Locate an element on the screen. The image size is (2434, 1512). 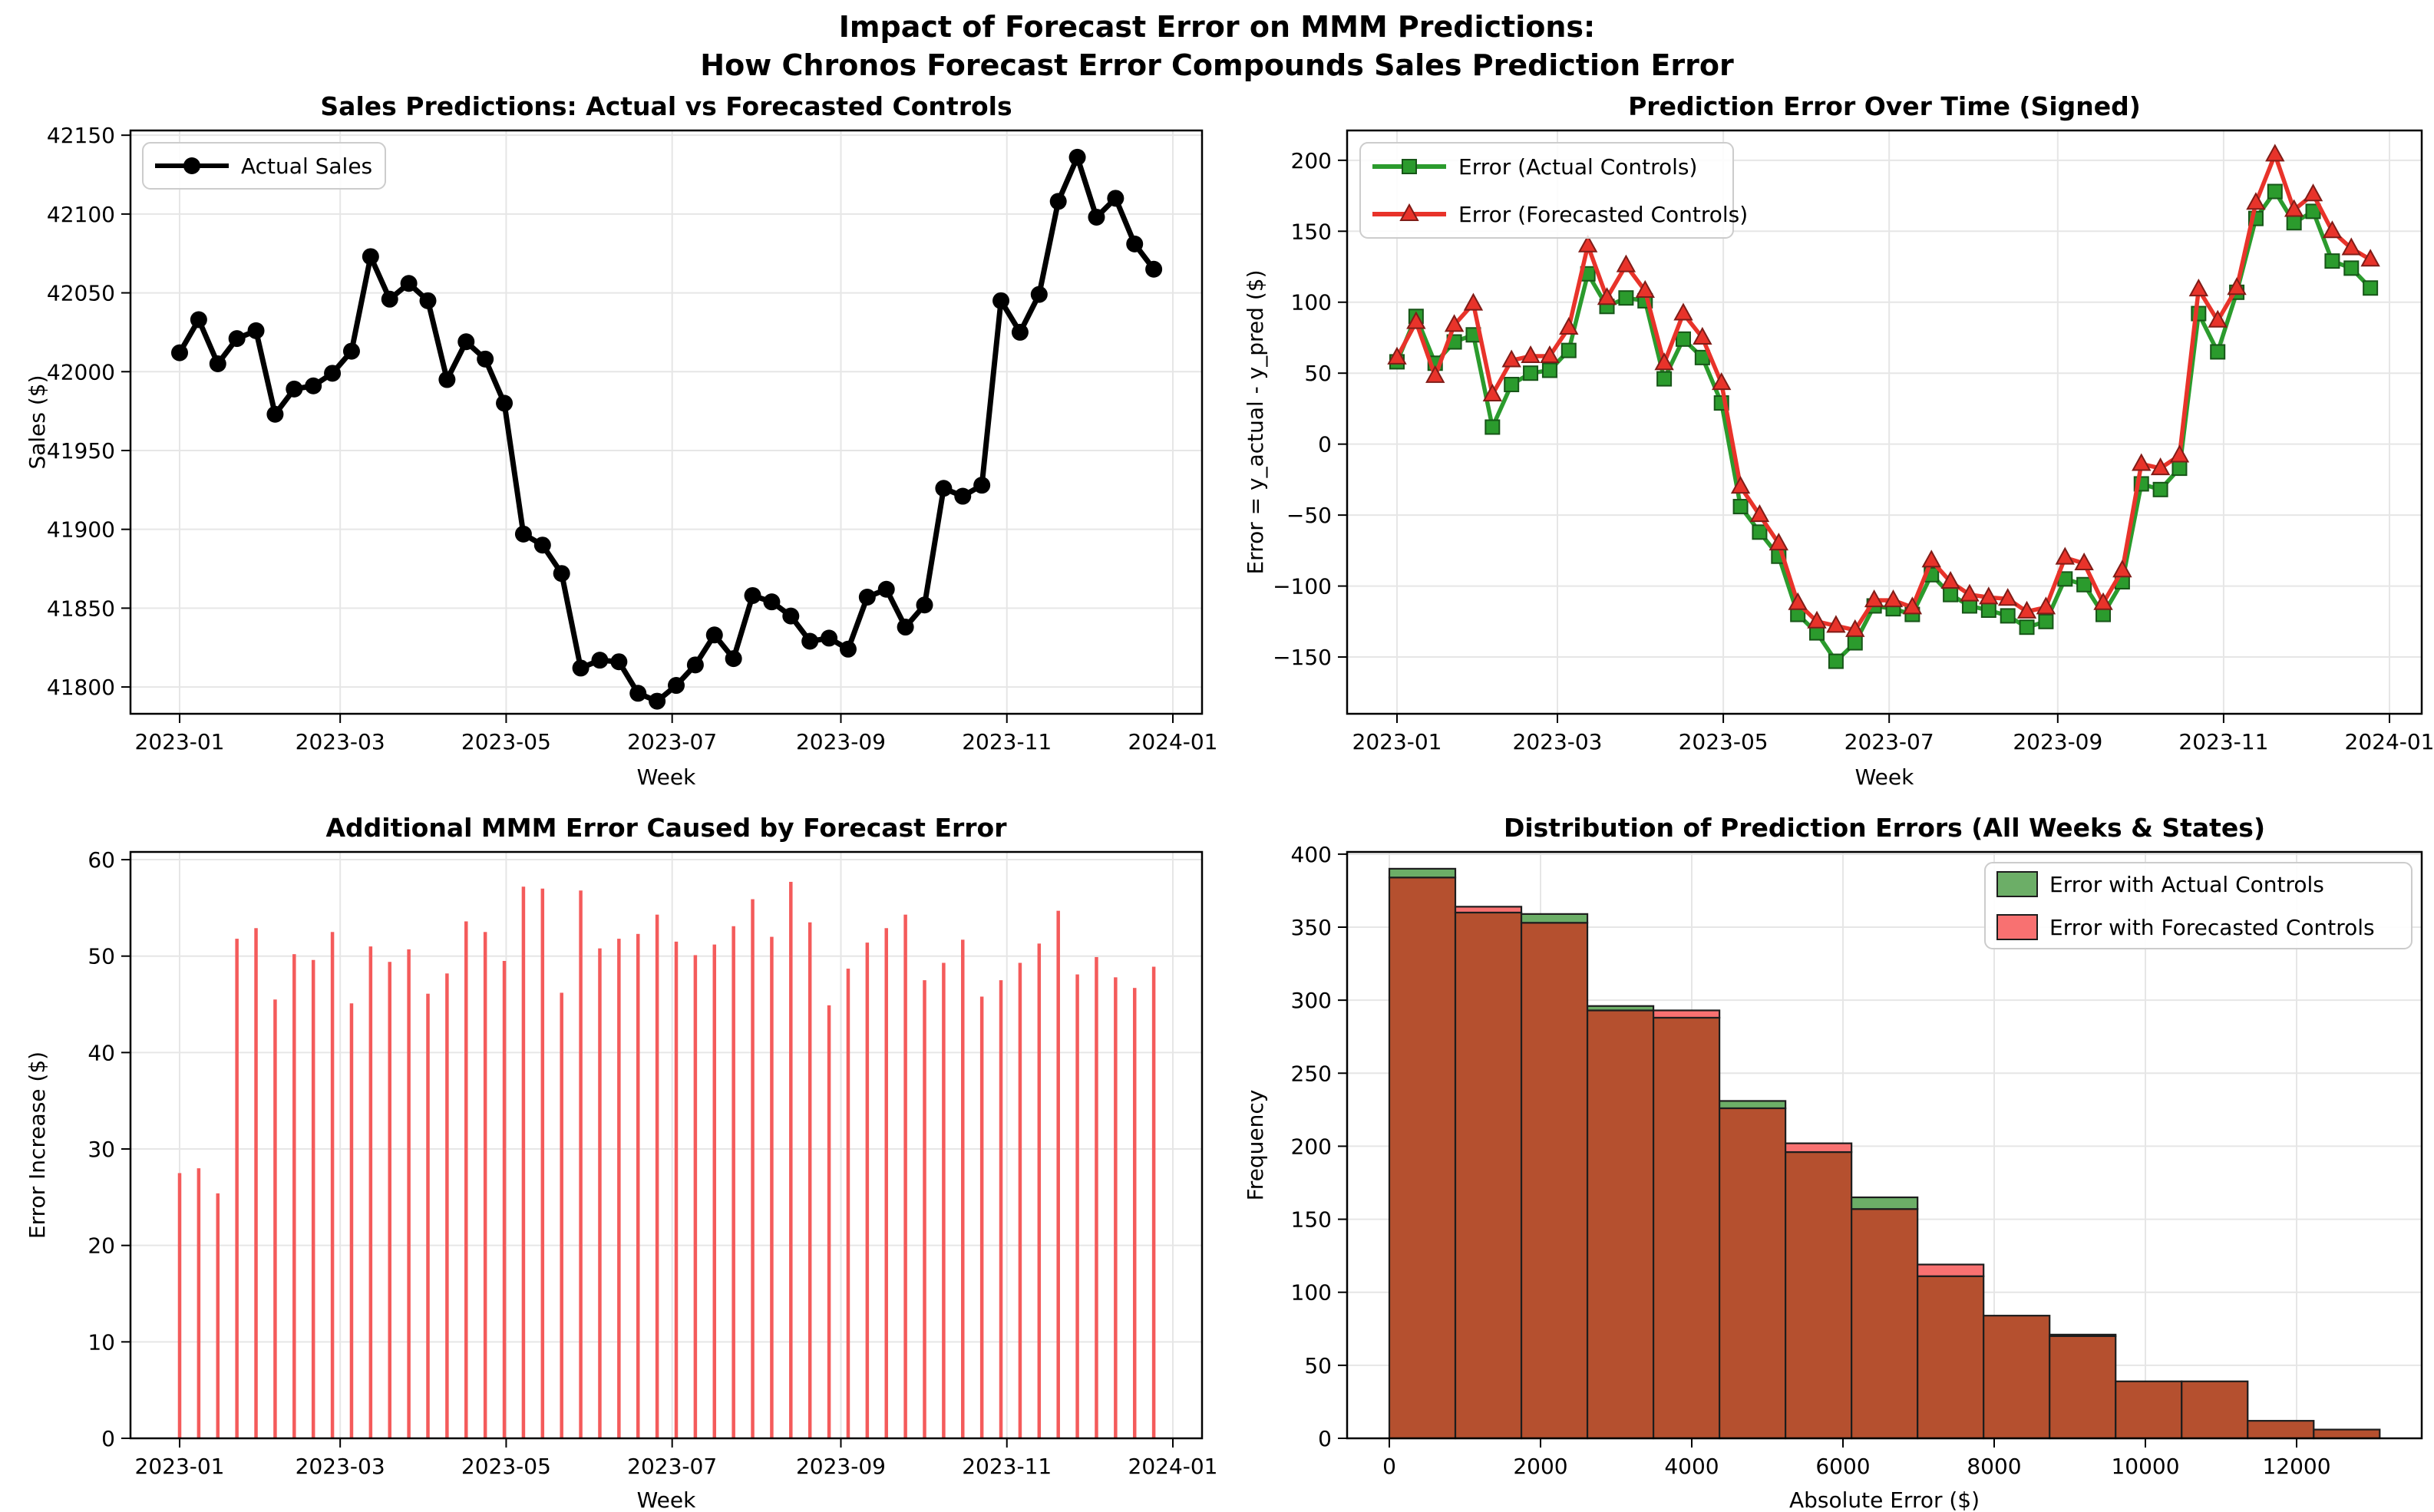
chart-text: Absolute Error ($) is located at coordinates (1884, 1500).